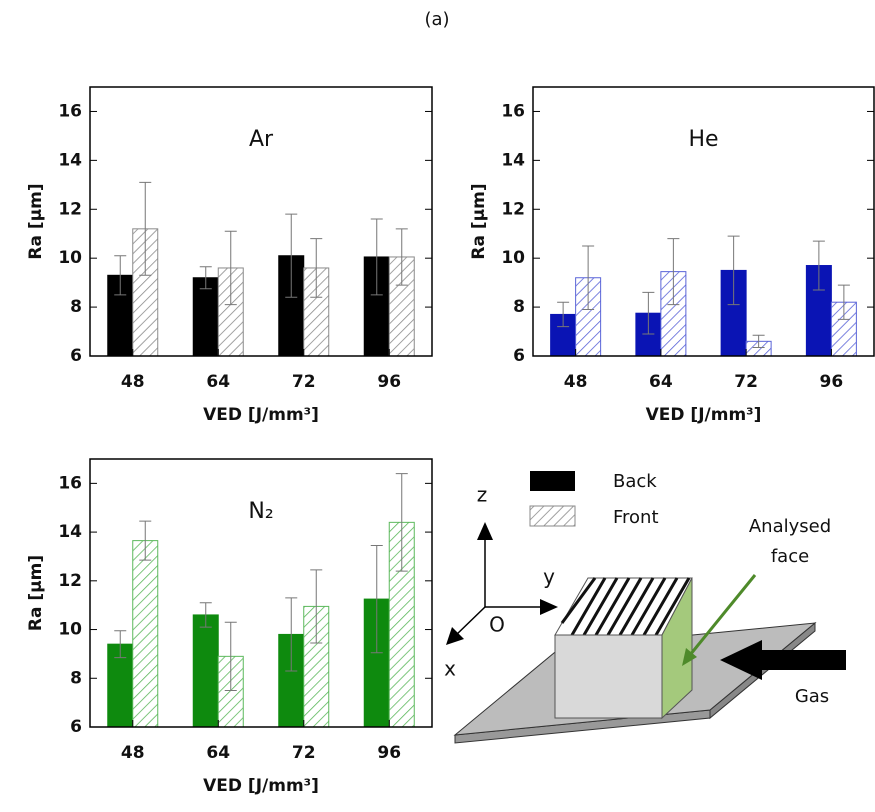 Image resolution: width=875 pixels, height=812 pixels. Describe the element at coordinates (485, 531) in the screenshot. I see `z-arrow-head` at that location.